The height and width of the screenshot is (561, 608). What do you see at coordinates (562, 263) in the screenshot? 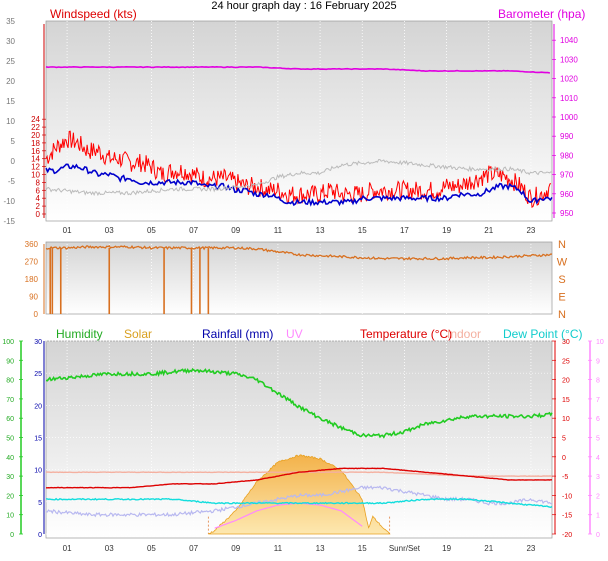
I see `y-tick-compass: W` at bounding box center [562, 263].